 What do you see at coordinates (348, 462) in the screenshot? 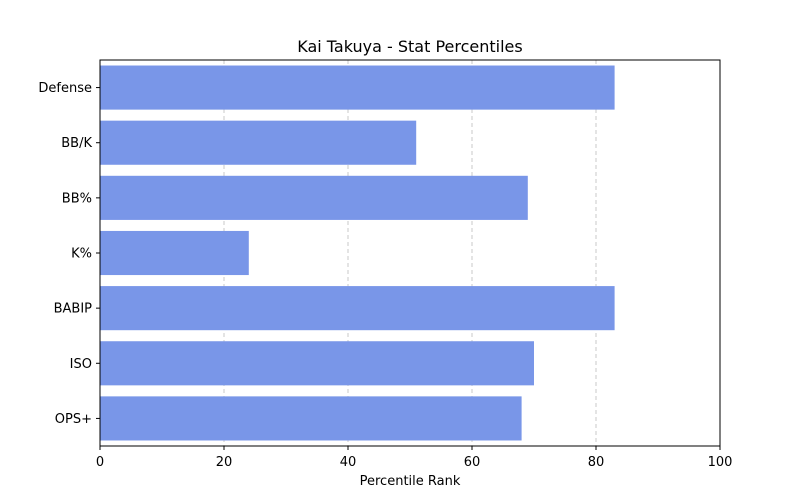
I see `x-tick-label: 40` at bounding box center [348, 462].